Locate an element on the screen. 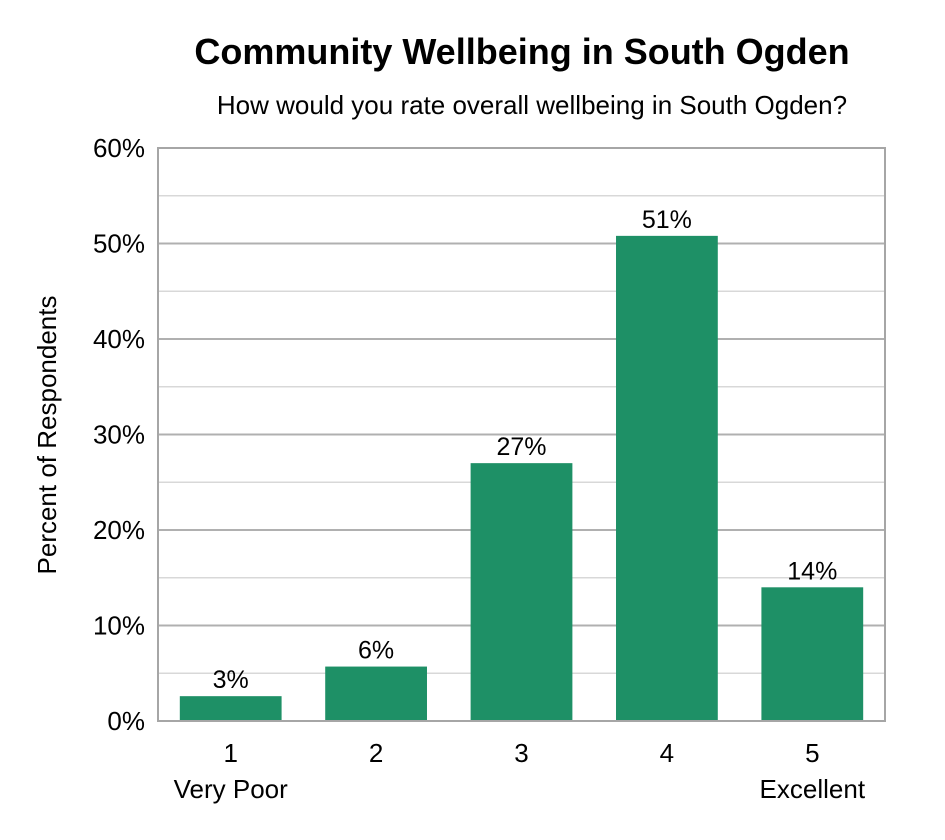 Image resolution: width=945 pixels, height=840 pixels. x-tick-sublabel: Very Poor is located at coordinates (231, 789).